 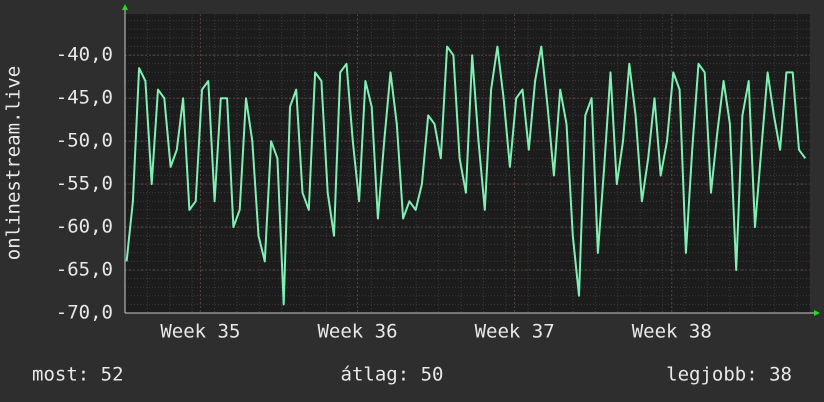 What do you see at coordinates (78, 375) in the screenshot?
I see `footer-current: most: 52` at bounding box center [78, 375].